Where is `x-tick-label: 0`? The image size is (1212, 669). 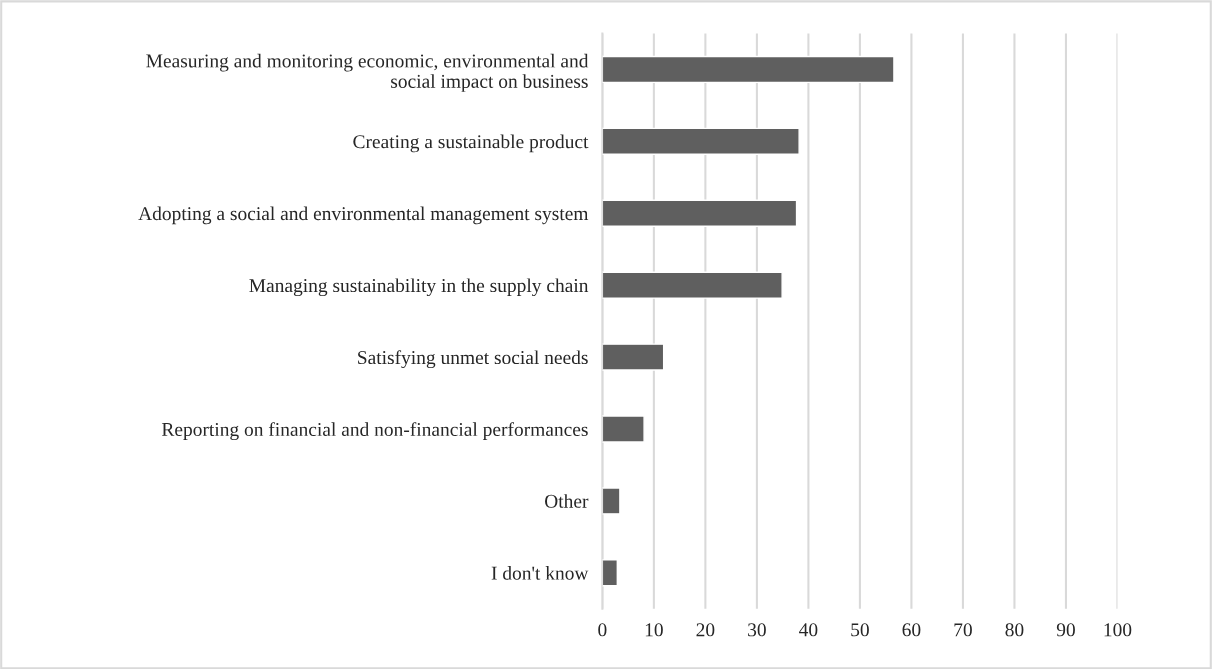
x-tick-label: 0 is located at coordinates (602, 630).